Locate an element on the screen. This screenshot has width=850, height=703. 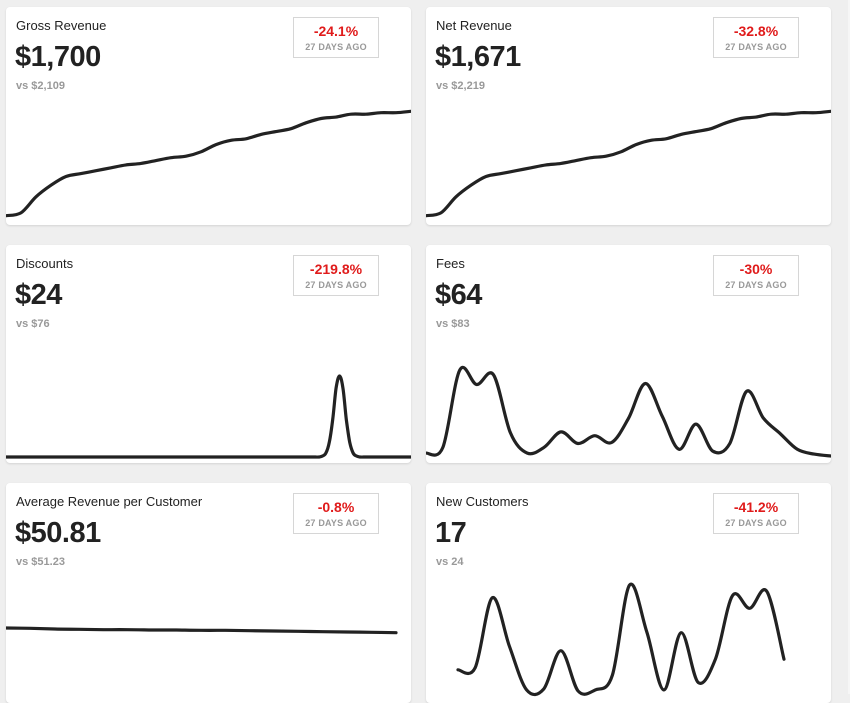
card-title: Discounts is located at coordinates (45, 263).